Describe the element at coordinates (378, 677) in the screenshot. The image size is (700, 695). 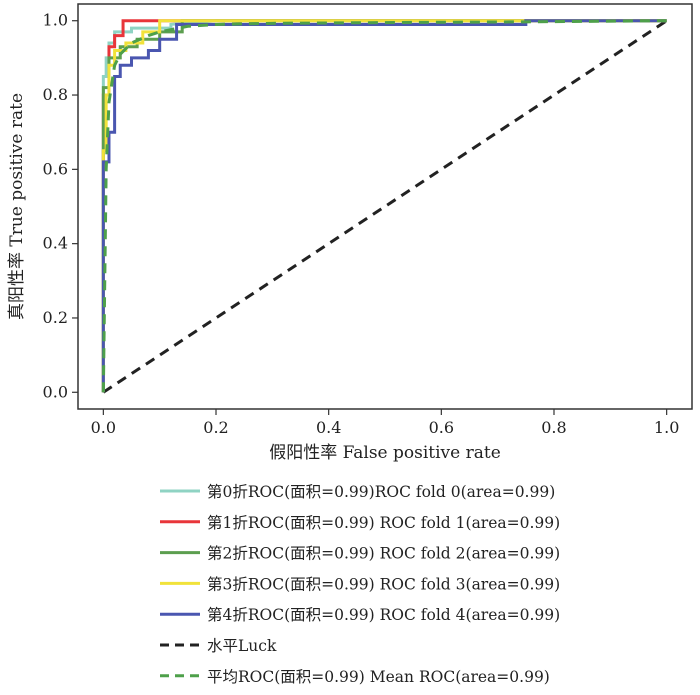
I see `legend-label: 平均ROC(面积=0.99) Mean ROC(area=0.99)` at that location.